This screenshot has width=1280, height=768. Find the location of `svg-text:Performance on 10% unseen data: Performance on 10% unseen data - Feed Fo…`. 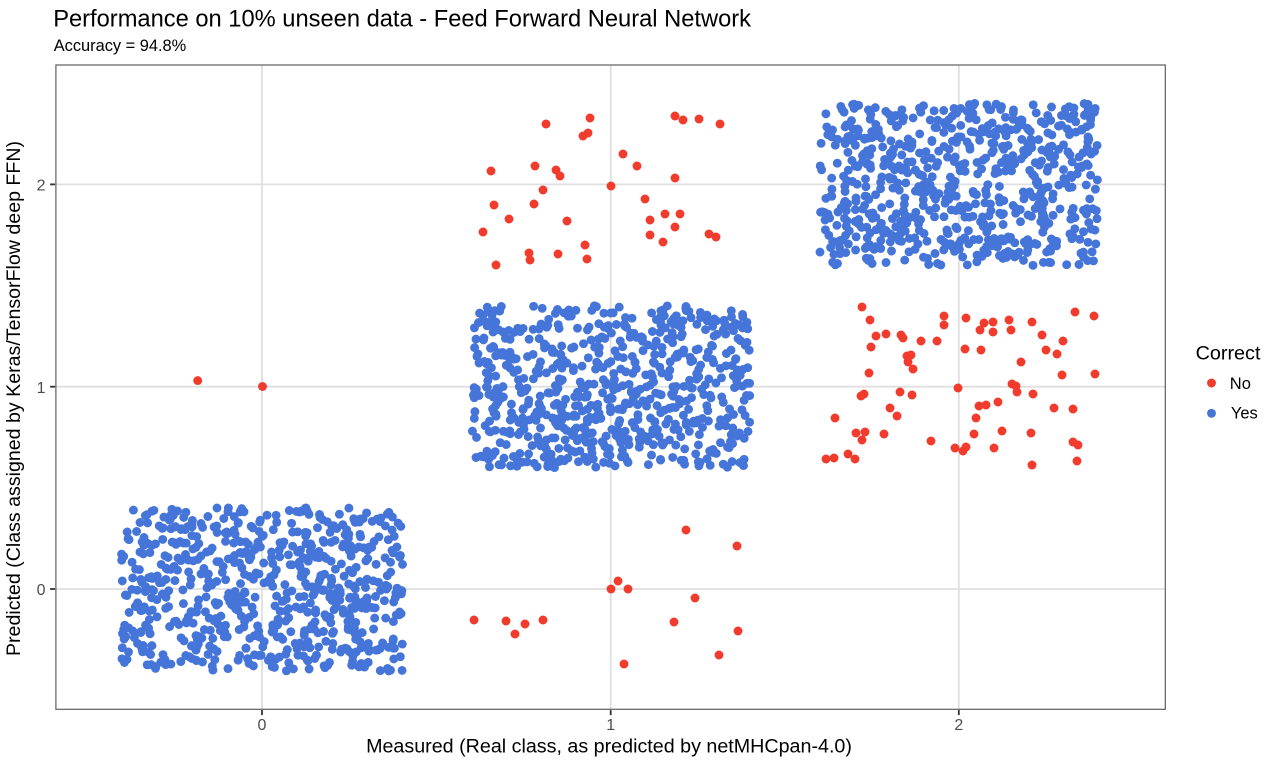

svg-text:Performance on 10% unseen data: Performance on 10% unseen data - Feed Fo… is located at coordinates (402, 20).